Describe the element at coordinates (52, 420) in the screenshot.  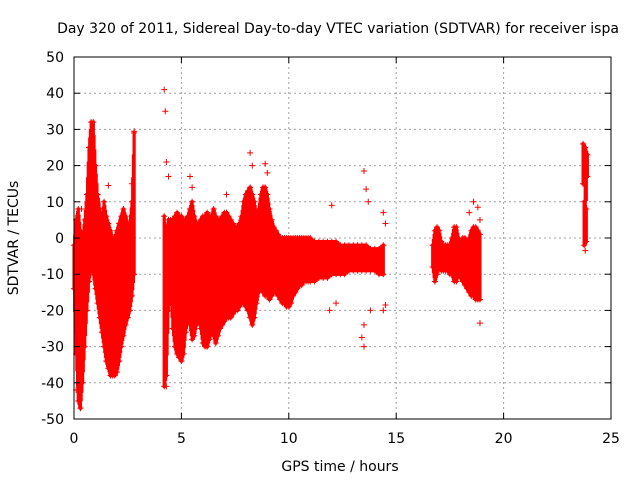
I see `y-tick-label: -50` at that location.